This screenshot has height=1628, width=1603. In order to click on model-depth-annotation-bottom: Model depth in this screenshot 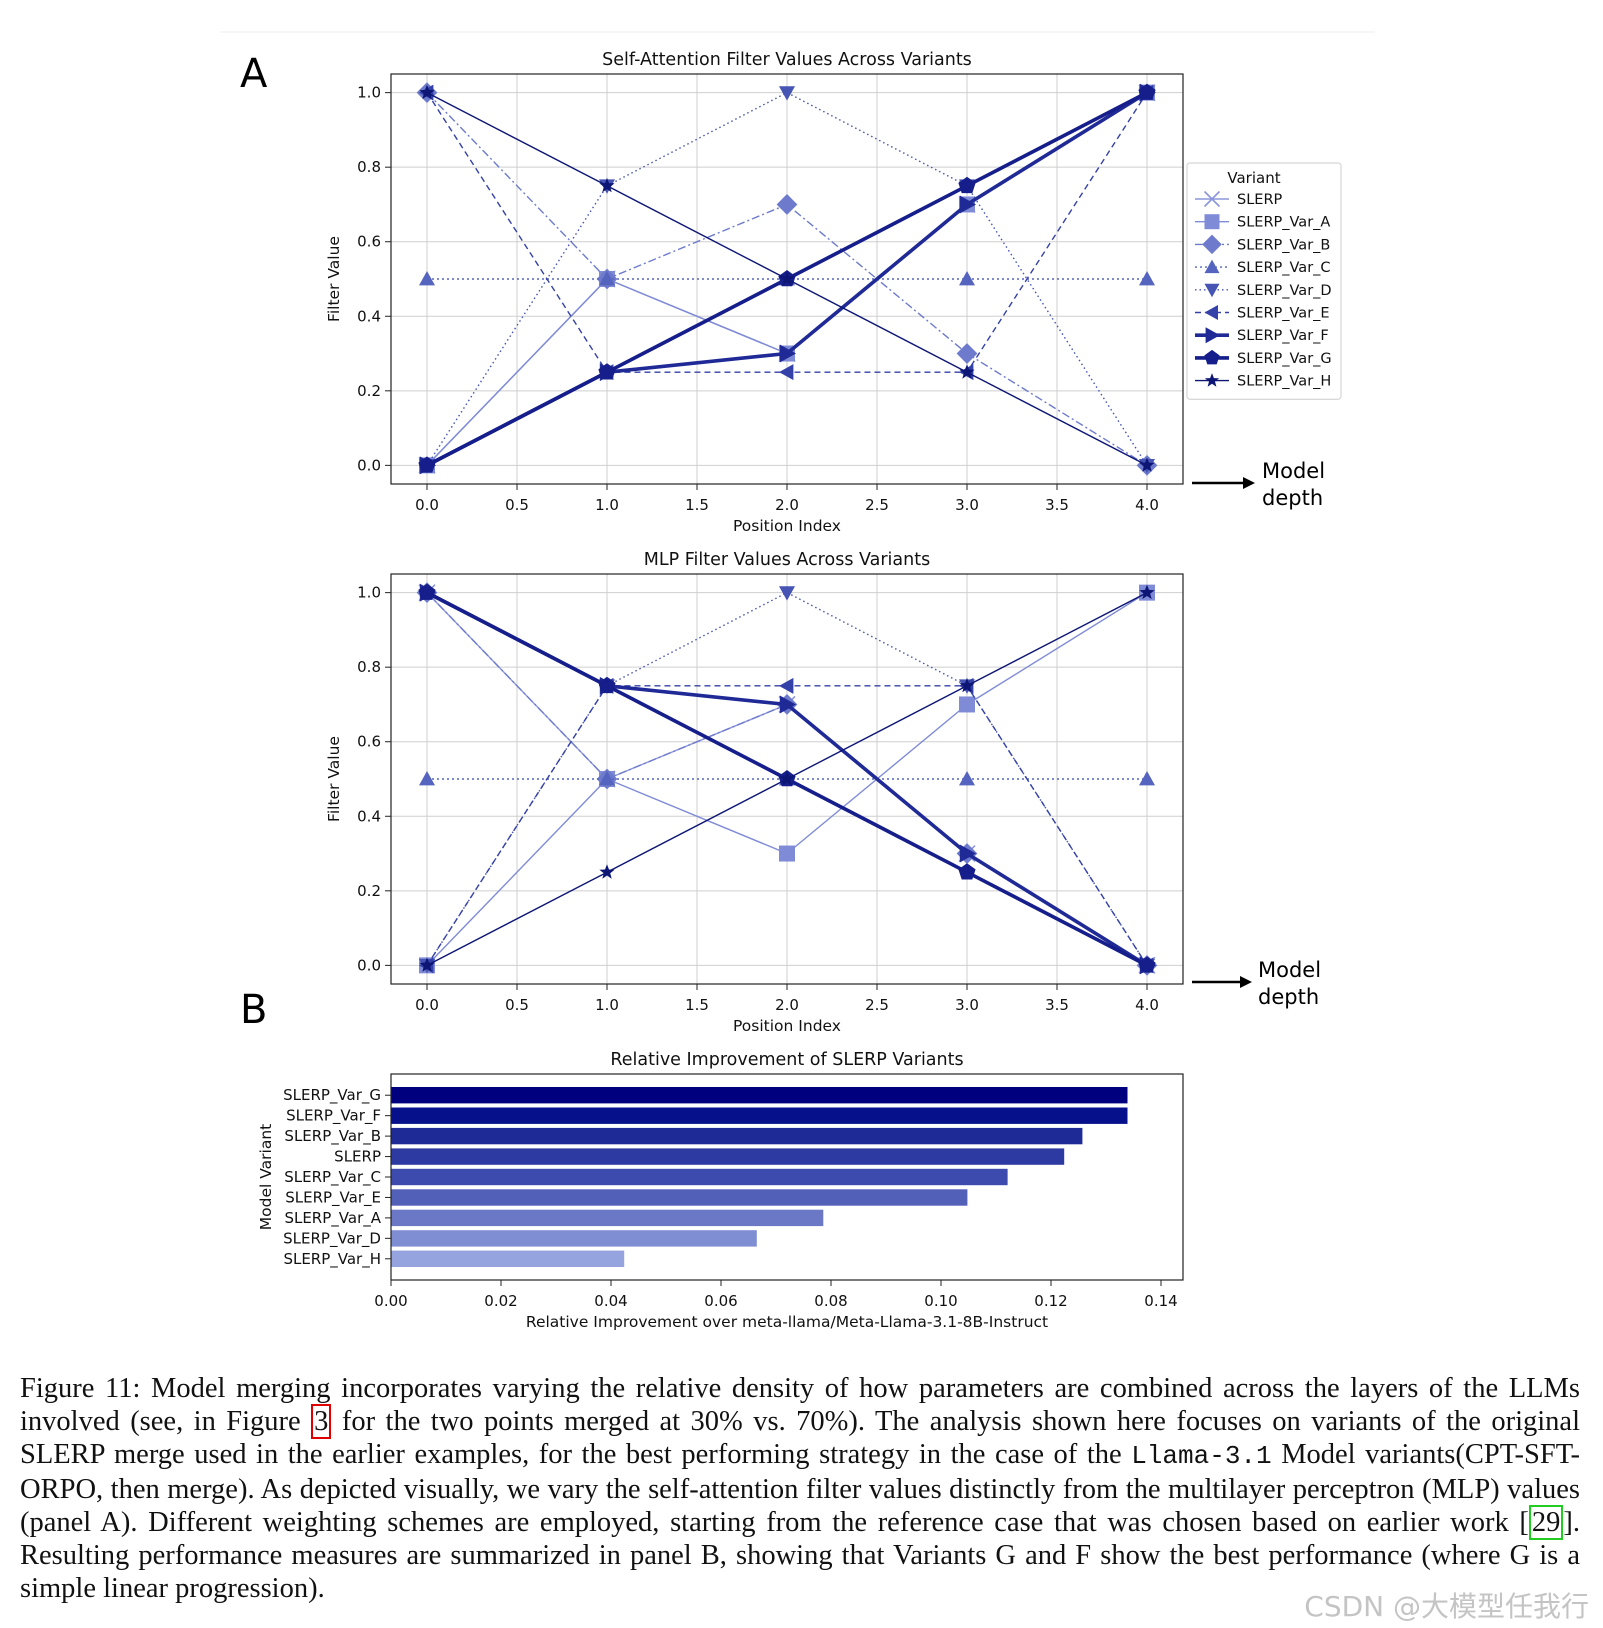, I will do `click(1256, 983)`.